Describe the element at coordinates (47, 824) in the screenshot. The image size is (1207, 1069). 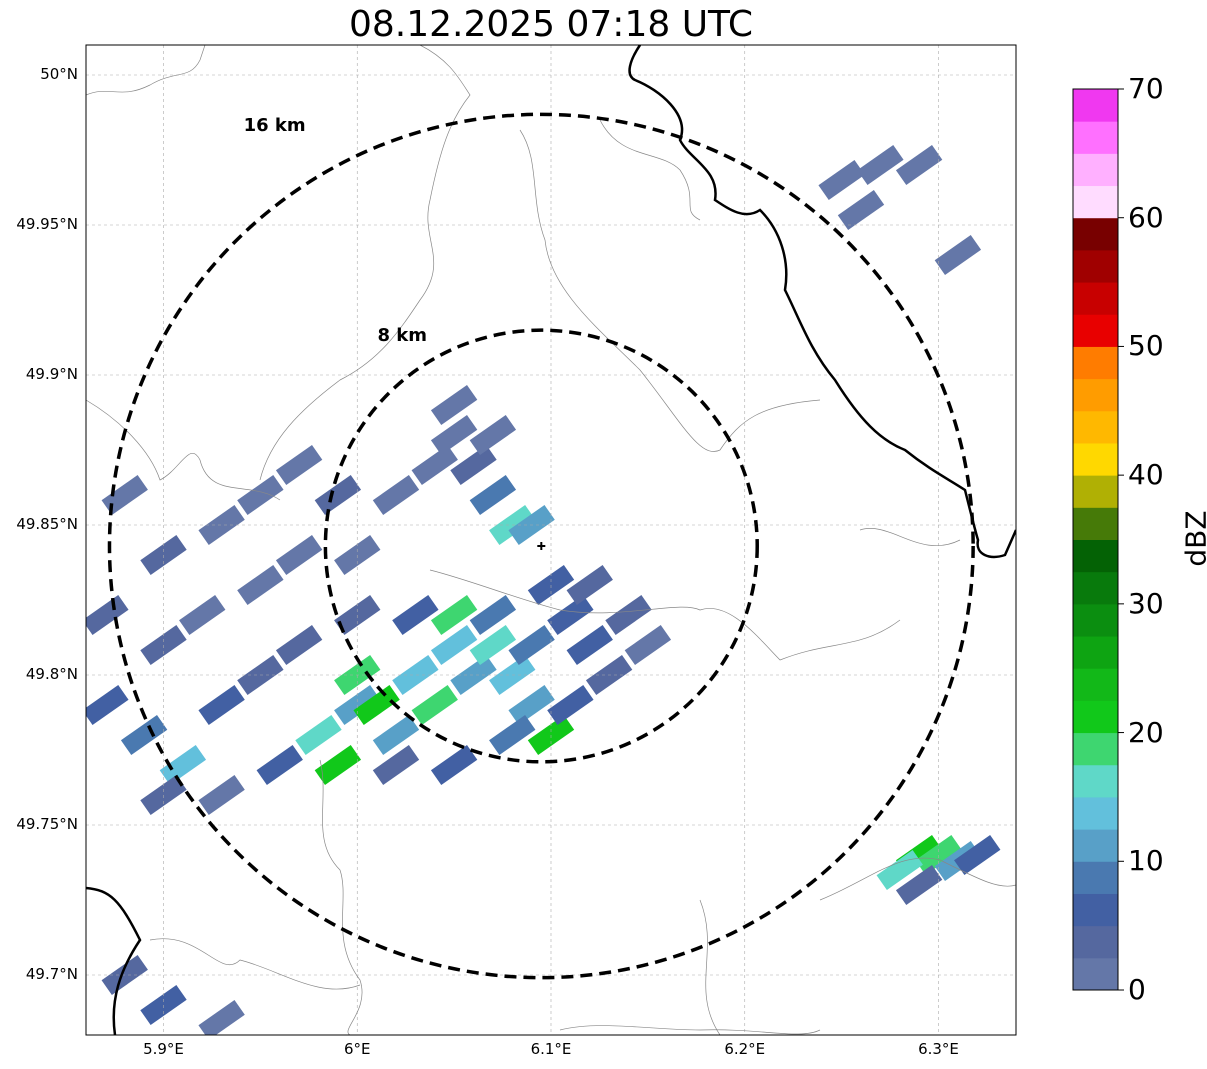
I see `latitude-label: 49.75°N` at that location.